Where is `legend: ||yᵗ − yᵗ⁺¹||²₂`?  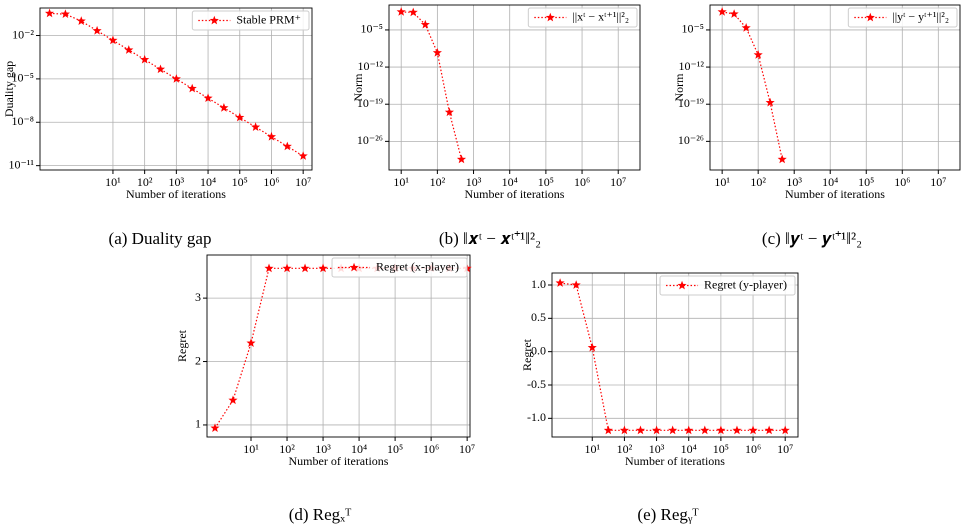
legend: ||yᵗ − yᵗ⁺¹||²₂ is located at coordinates (902, 17).